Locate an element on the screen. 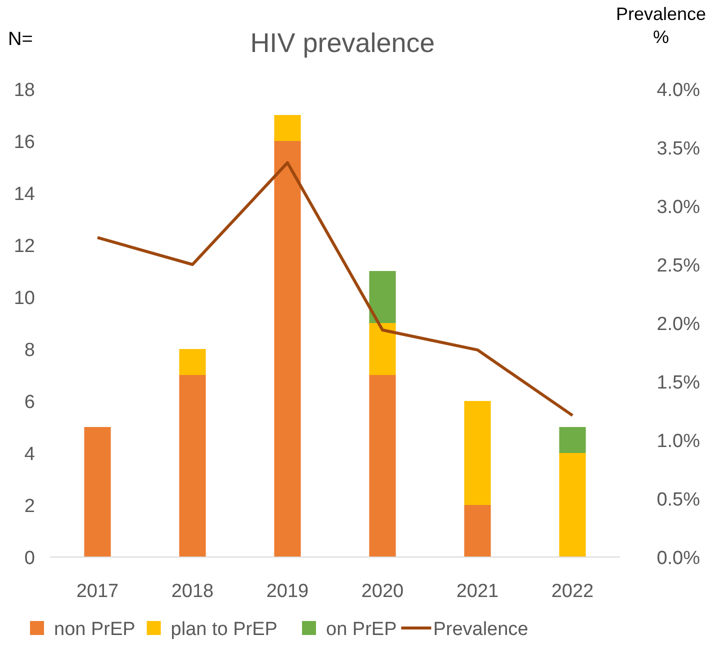  y2-tick-label: 3.0% is located at coordinates (678, 207).